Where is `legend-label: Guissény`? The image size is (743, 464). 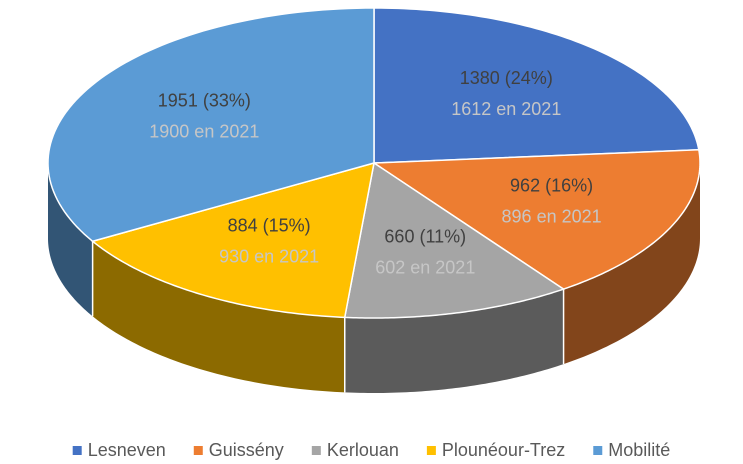 legend-label: Guissény is located at coordinates (246, 450).